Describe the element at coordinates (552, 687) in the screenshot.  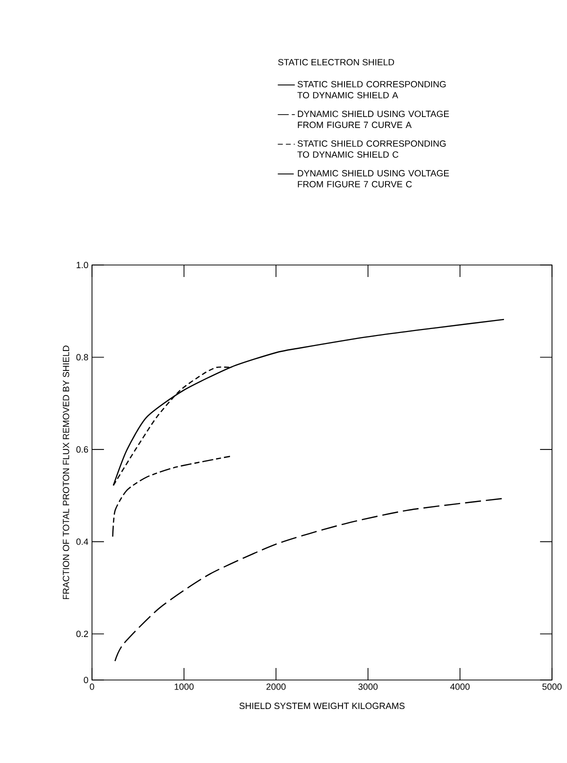
I see `x-tick-label: 5000` at that location.